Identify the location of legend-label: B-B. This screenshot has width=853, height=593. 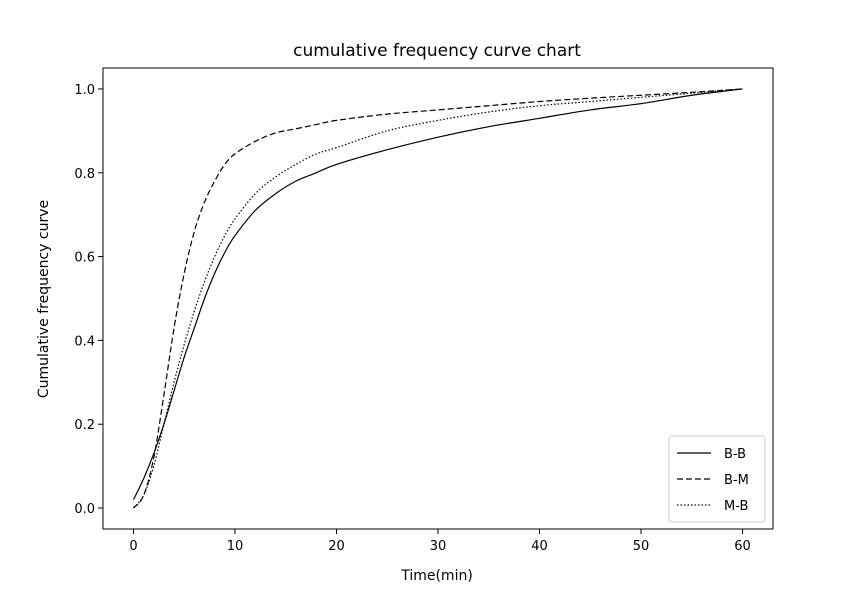
(735, 454).